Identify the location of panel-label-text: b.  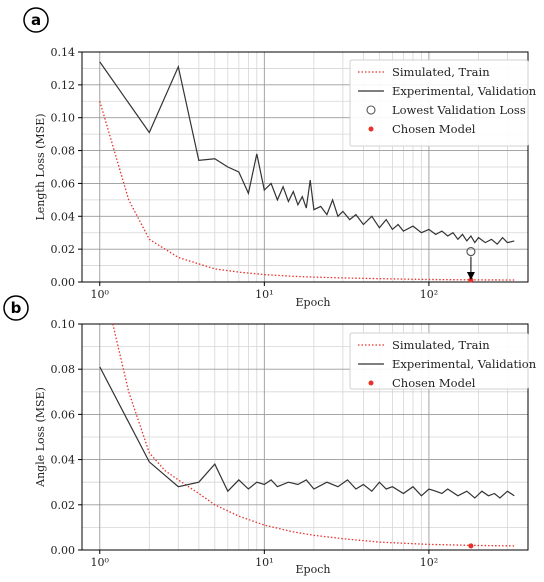
(16, 308).